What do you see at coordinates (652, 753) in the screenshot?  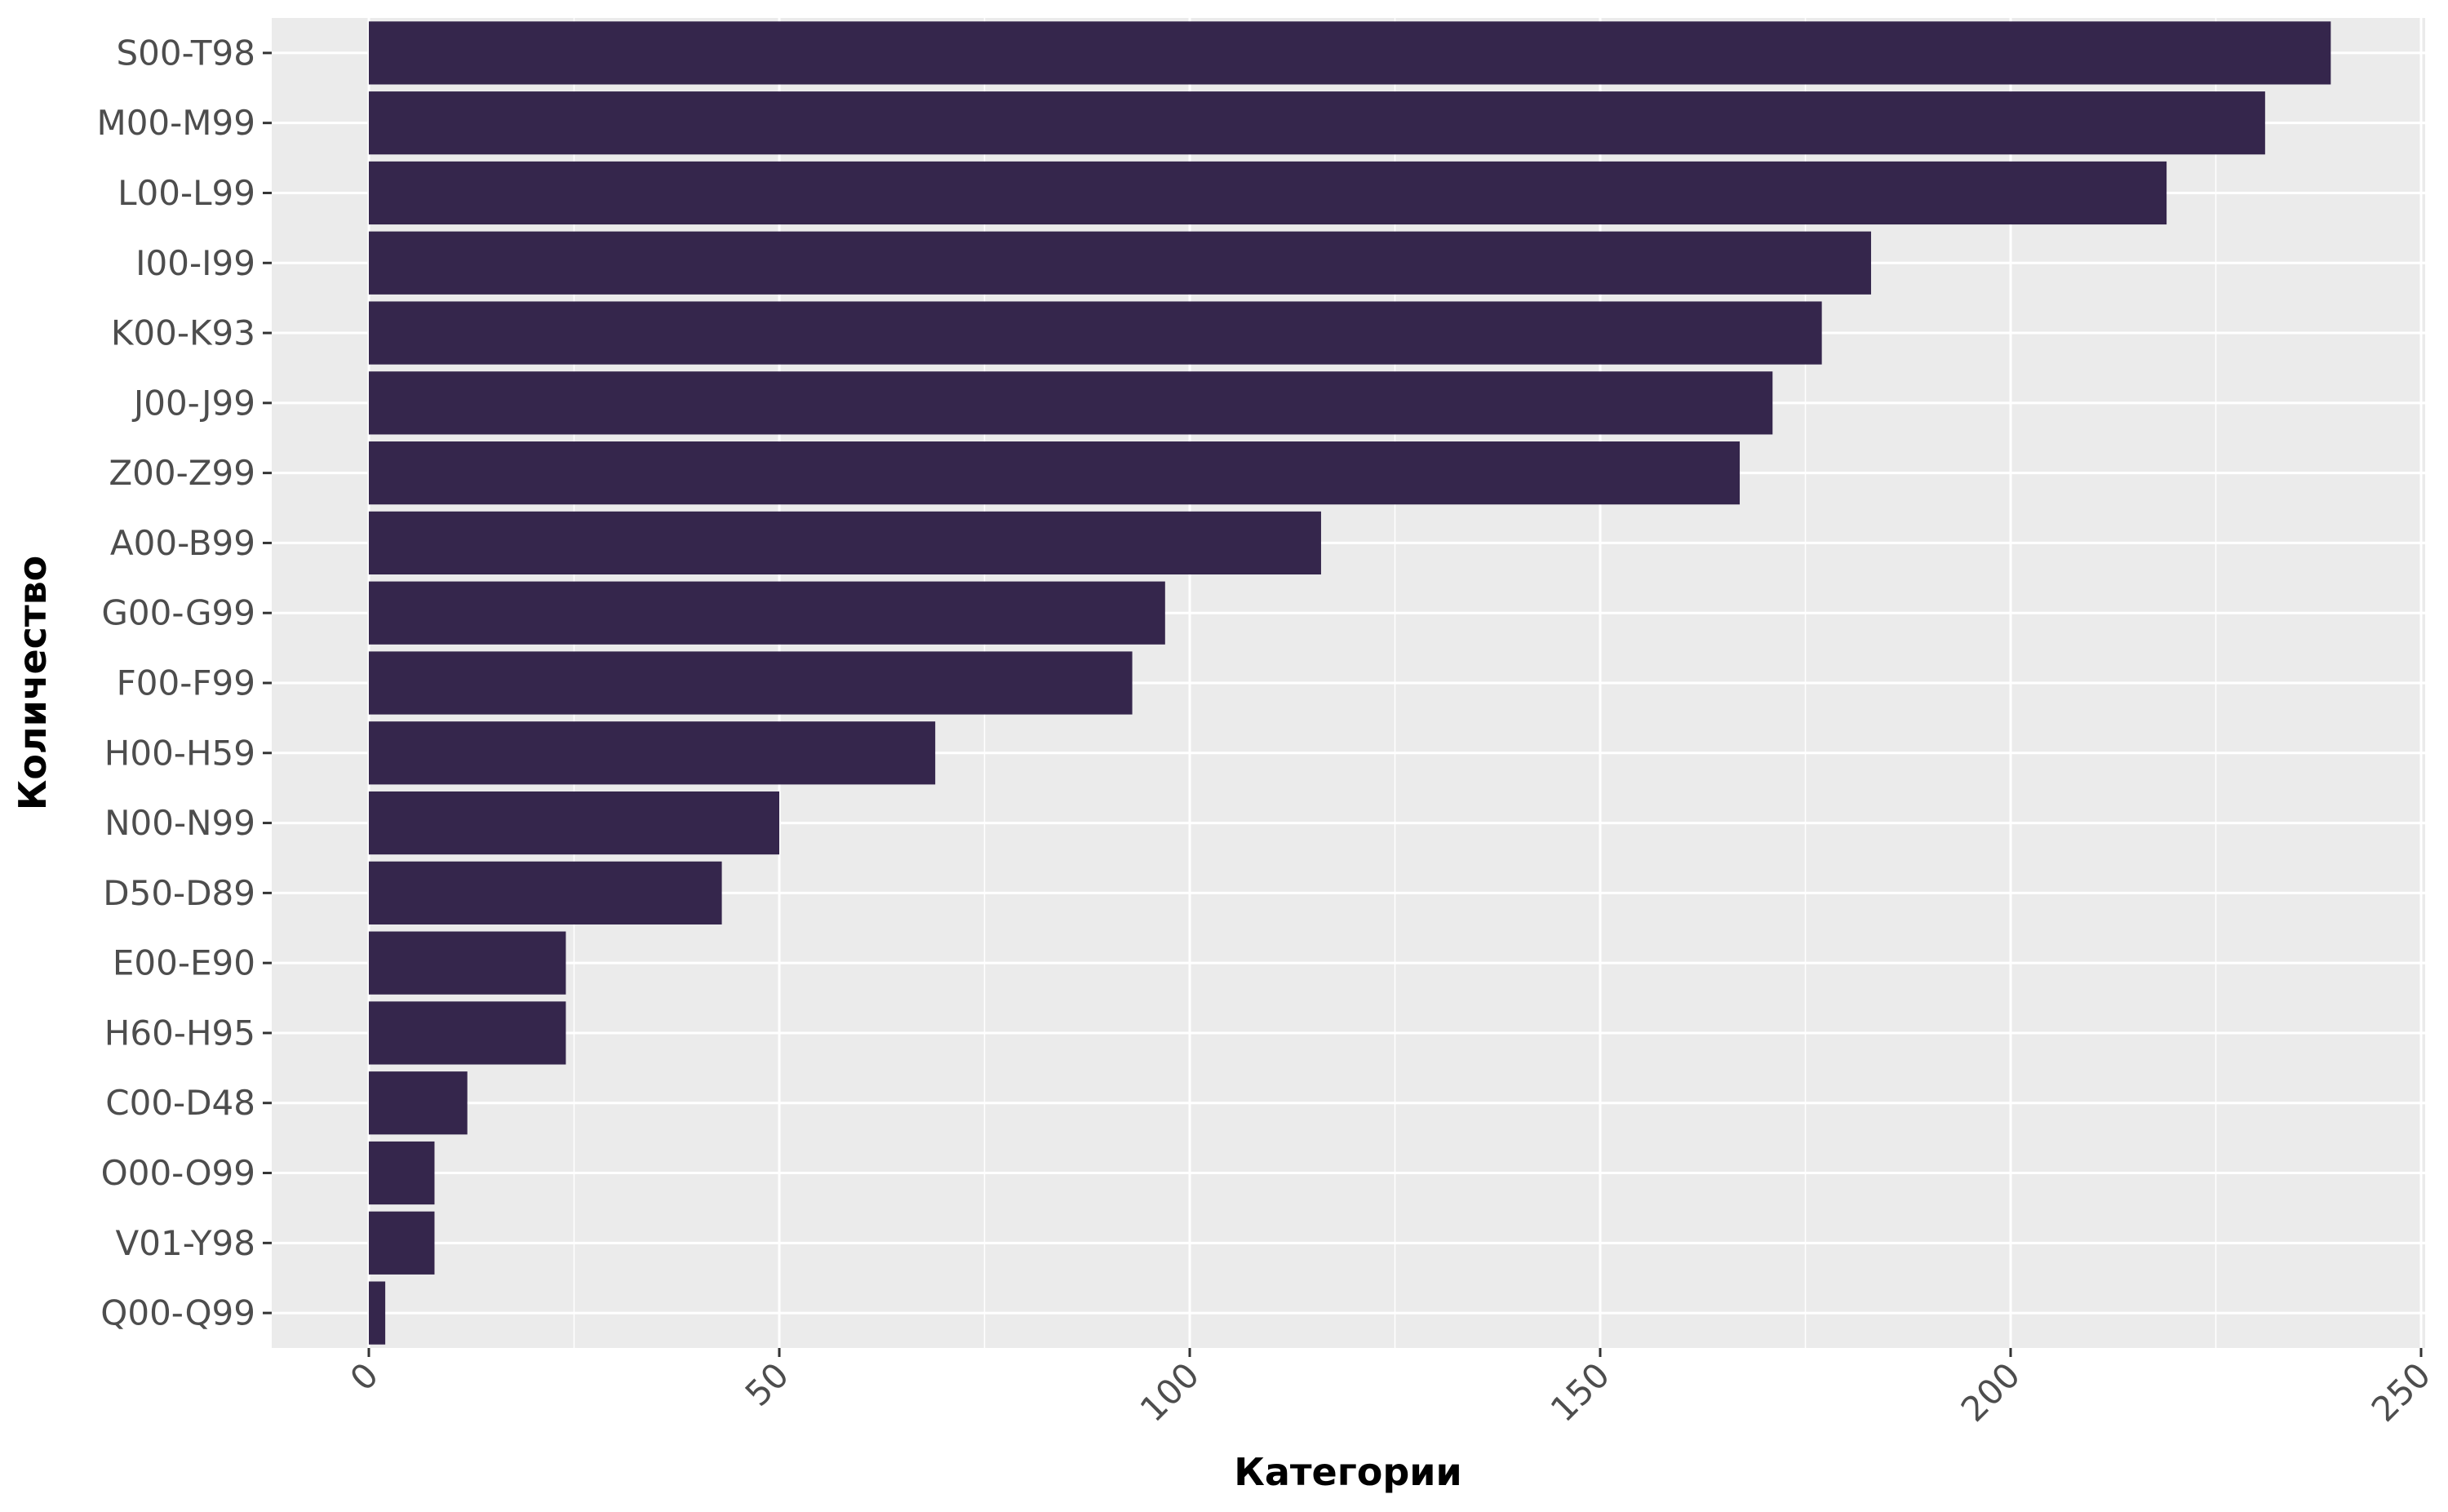 I see `bar-H00-H59` at bounding box center [652, 753].